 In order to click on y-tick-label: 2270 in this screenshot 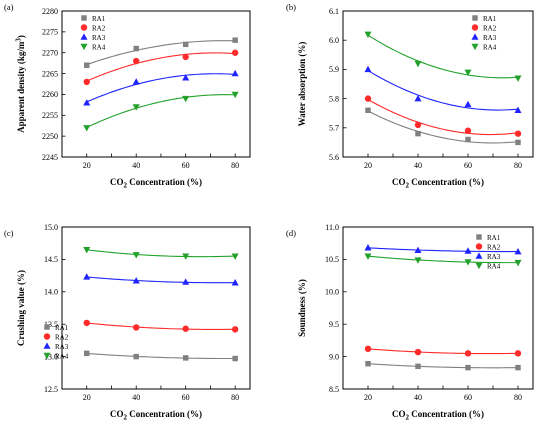, I will do `click(50, 53)`.